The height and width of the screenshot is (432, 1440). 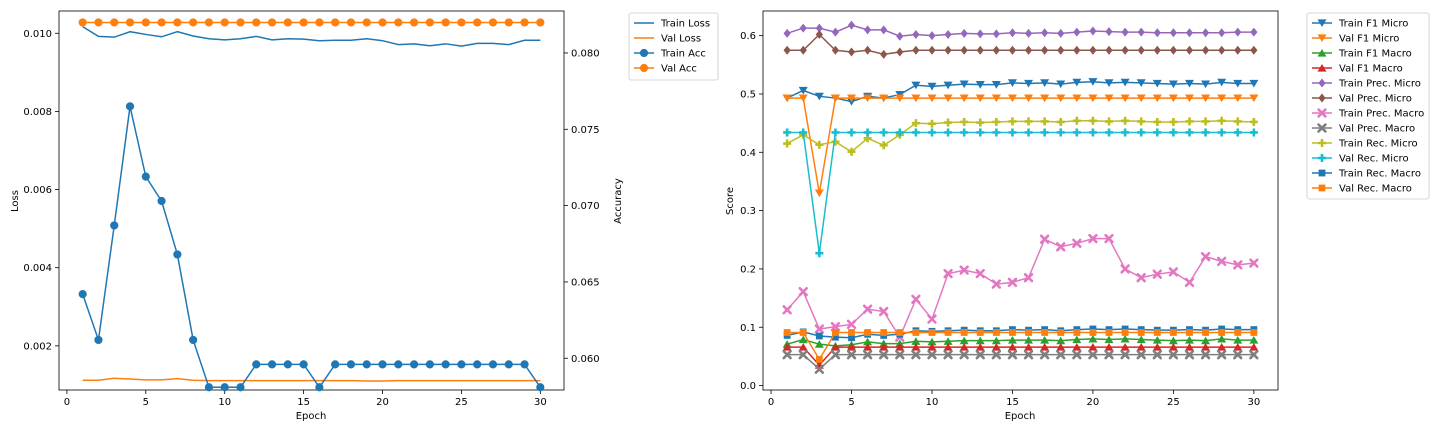 What do you see at coordinates (1379, 84) in the screenshot?
I see `legend-label: Train Prec. Micro` at bounding box center [1379, 84].